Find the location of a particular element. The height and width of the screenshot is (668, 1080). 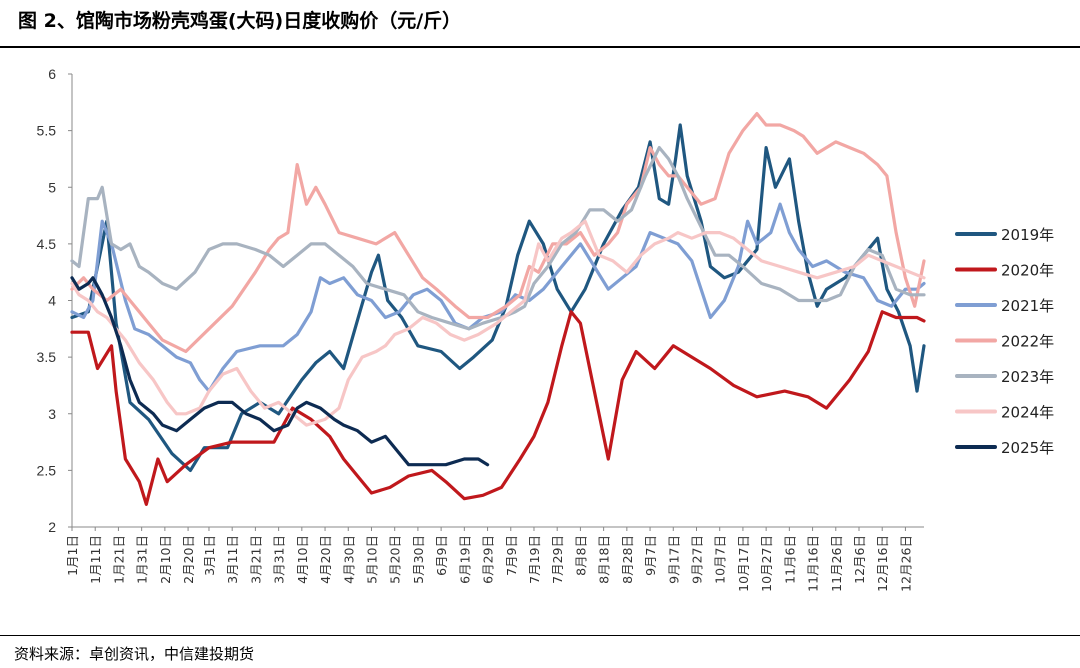

x-tick-label: 5月30日 is located at coordinates (418, 559).